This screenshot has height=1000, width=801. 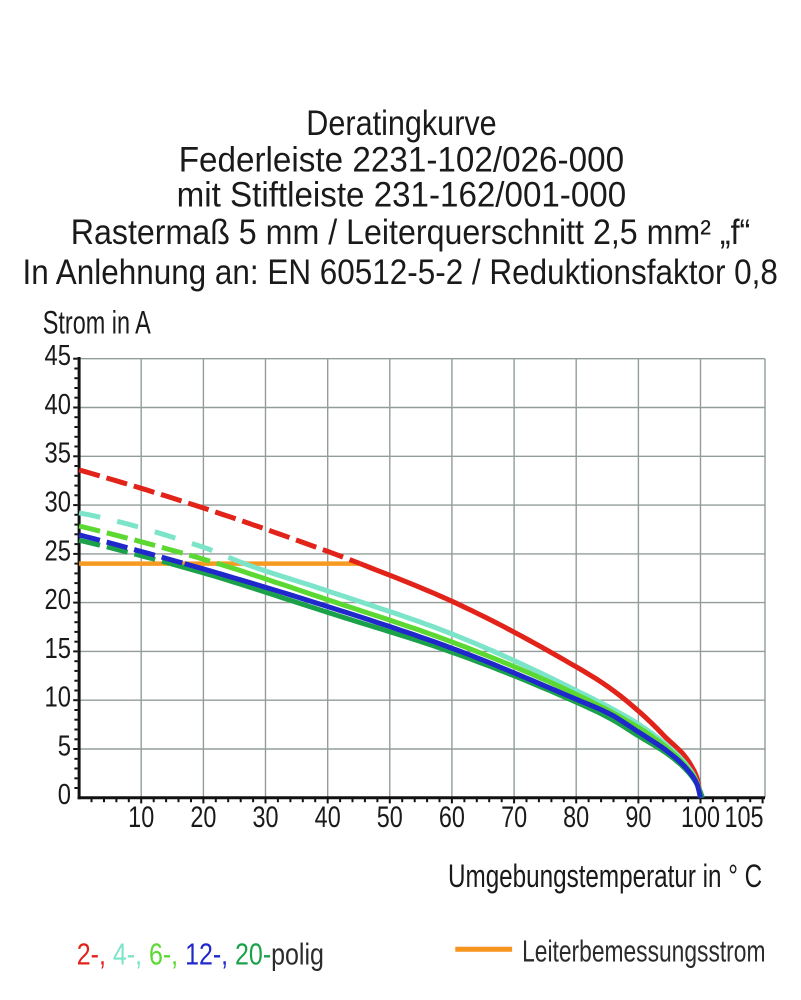 What do you see at coordinates (643, 950) in the screenshot?
I see `svg-text: Leiterbemessungsstrom` at bounding box center [643, 950].